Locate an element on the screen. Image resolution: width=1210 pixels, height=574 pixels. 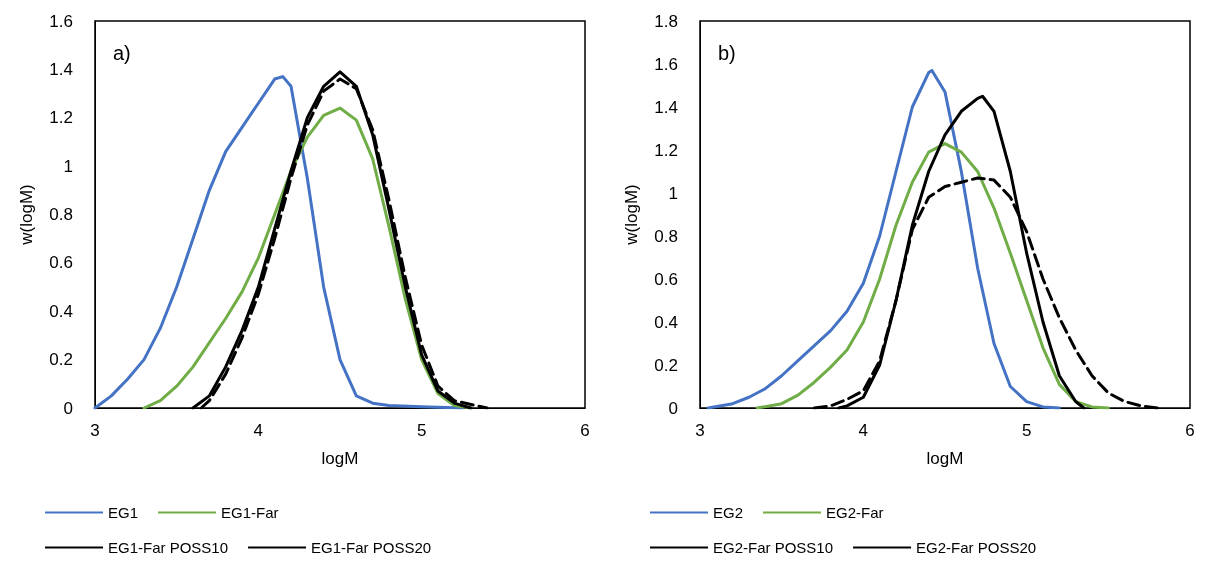
legend-label: EG1 is located at coordinates (123, 512).